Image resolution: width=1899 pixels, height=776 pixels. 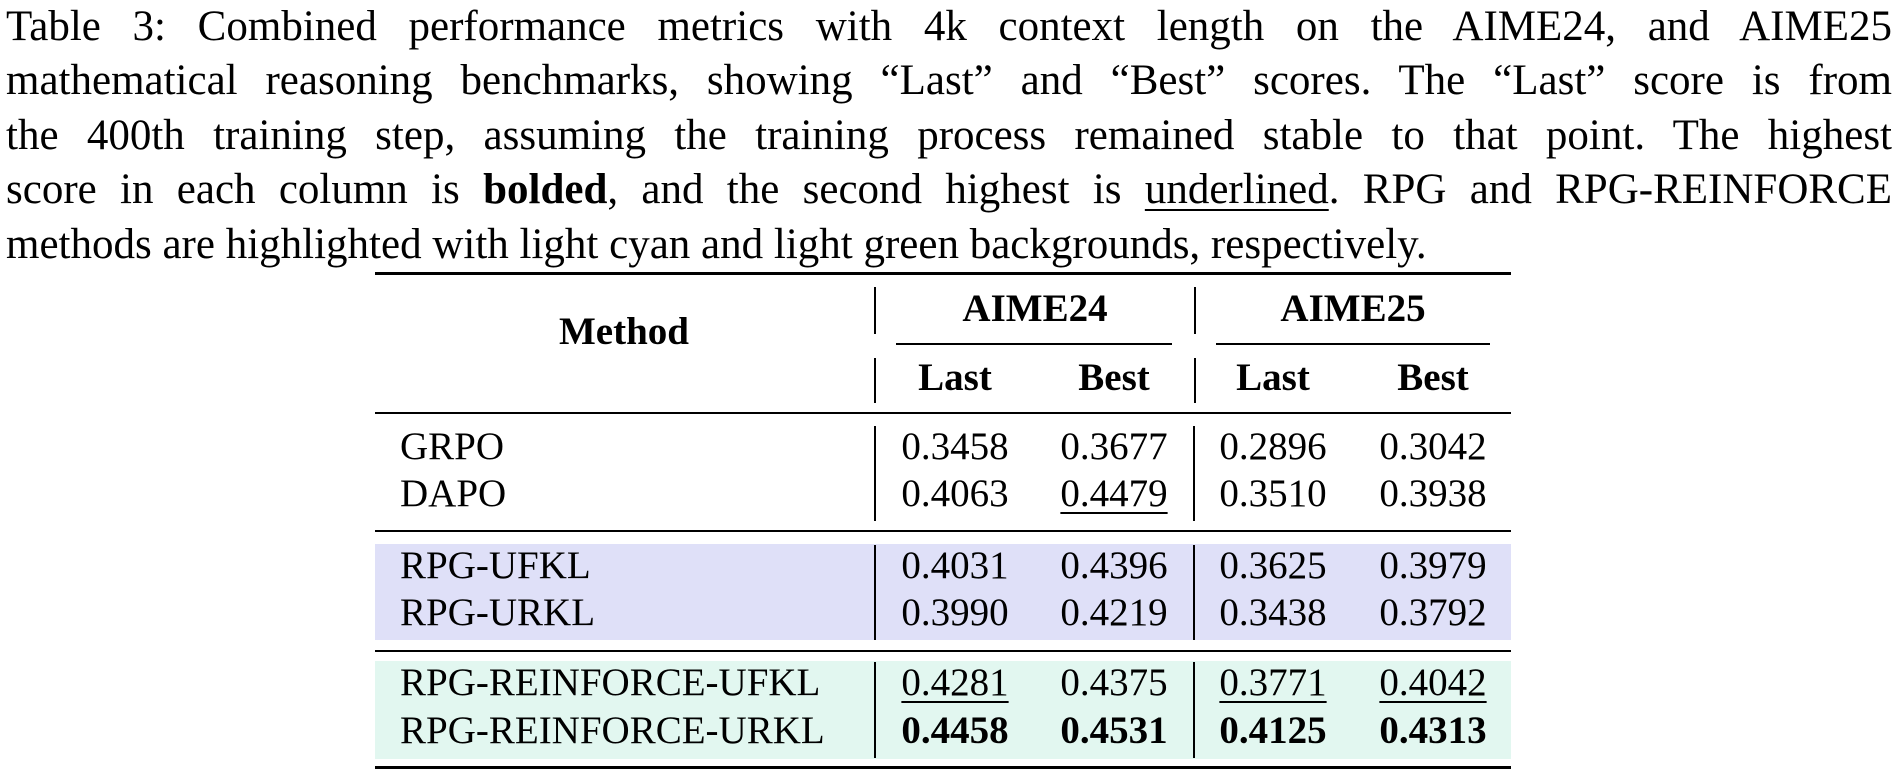 I want to click on group-header: AIME25, so click(x=1353, y=308).